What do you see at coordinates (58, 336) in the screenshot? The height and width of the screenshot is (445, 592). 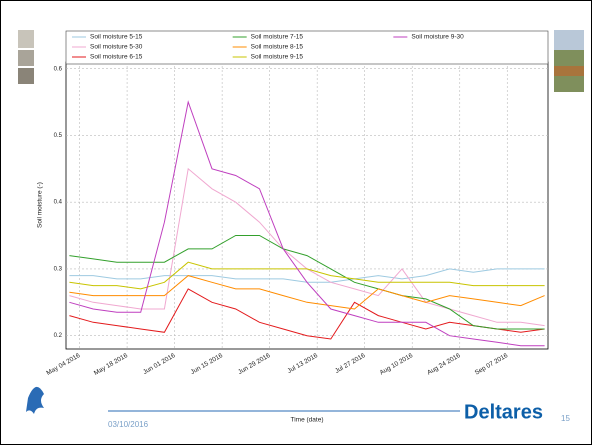 I see `y-tick-label: 0.2` at bounding box center [58, 336].